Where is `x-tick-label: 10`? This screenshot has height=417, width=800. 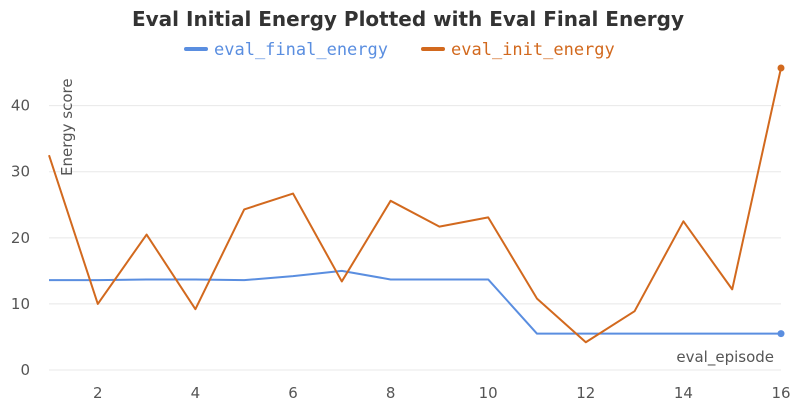
x-tick-label: 10 is located at coordinates (488, 393).